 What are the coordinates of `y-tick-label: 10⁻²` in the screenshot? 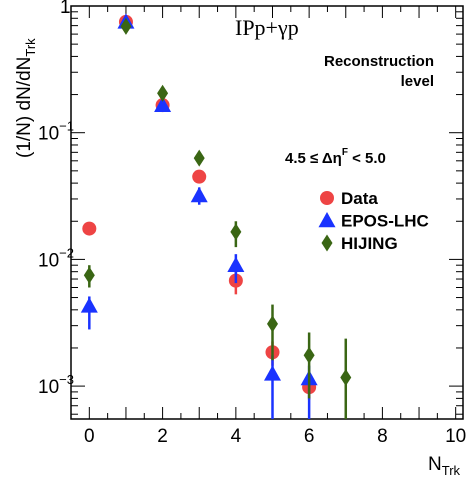 It's located at (56, 258).